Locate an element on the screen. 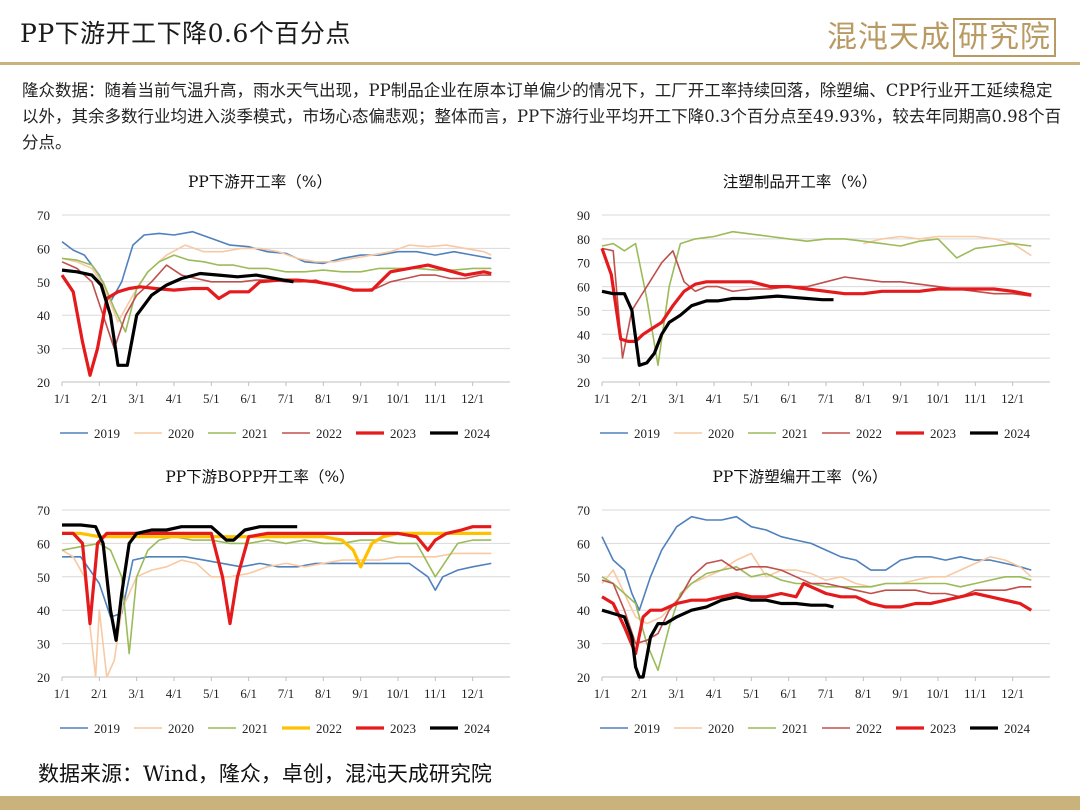  logo-box-text: 研究院 is located at coordinates (1004, 37).